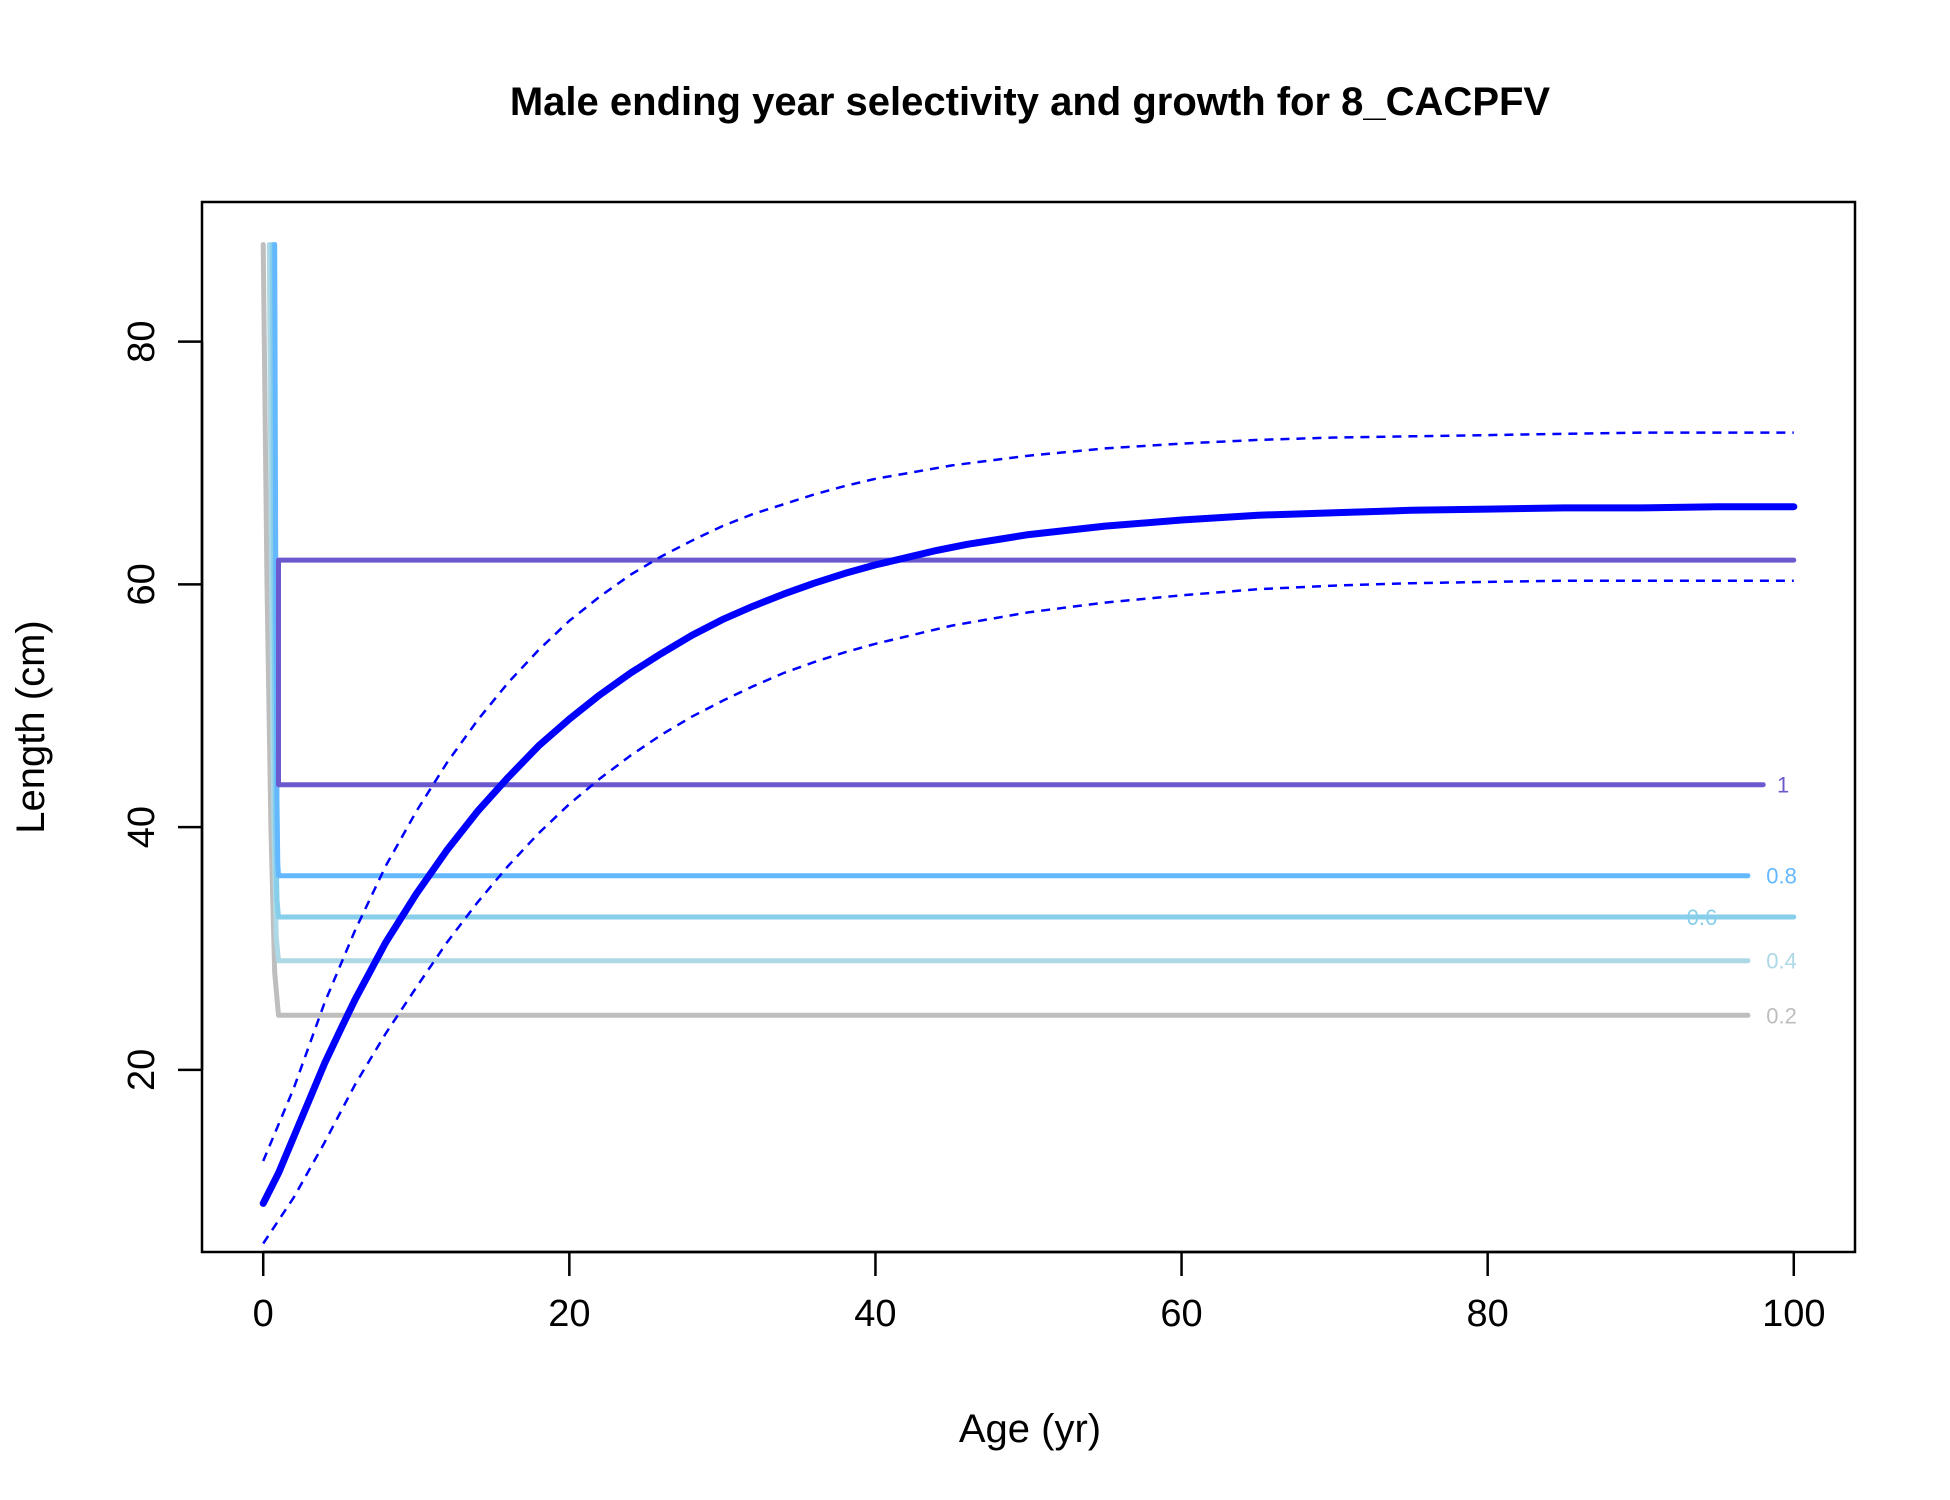 The height and width of the screenshot is (1500, 1950). I want to click on x-tick-label: 60, so click(1181, 1314).